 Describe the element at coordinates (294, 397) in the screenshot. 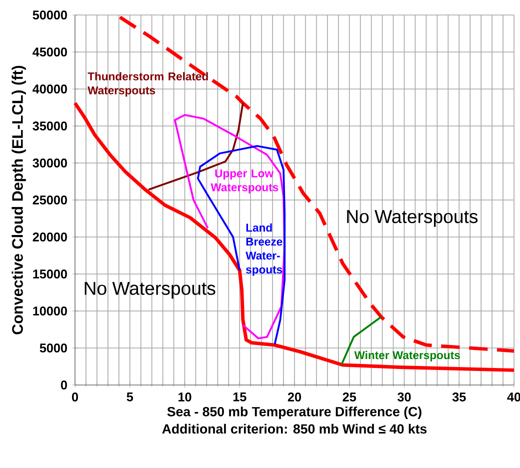

I see `x-tick-label: 20` at that location.